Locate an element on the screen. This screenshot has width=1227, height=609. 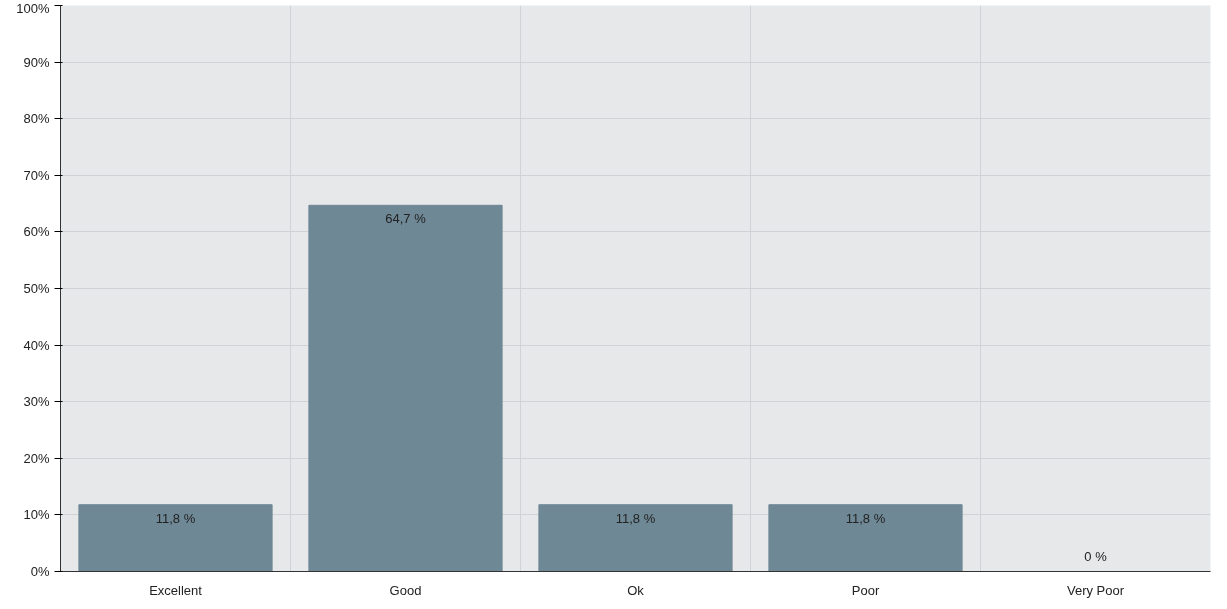
y-tick-label: 100% is located at coordinates (33, 8).